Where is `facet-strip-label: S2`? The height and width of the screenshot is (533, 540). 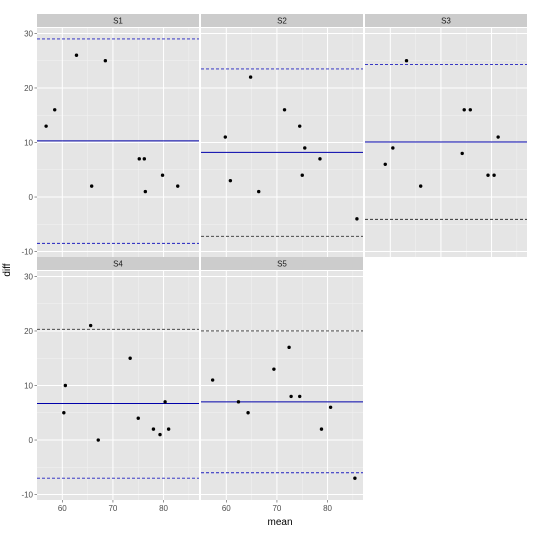 facet-strip-label: S2 is located at coordinates (282, 21).